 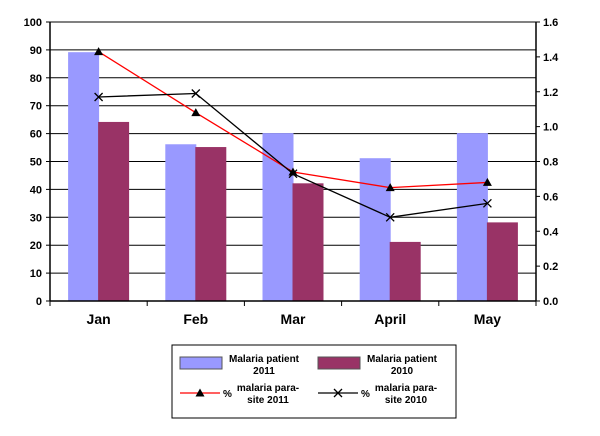 What do you see at coordinates (36, 218) in the screenshot?
I see `y-tick-label: 30` at bounding box center [36, 218].